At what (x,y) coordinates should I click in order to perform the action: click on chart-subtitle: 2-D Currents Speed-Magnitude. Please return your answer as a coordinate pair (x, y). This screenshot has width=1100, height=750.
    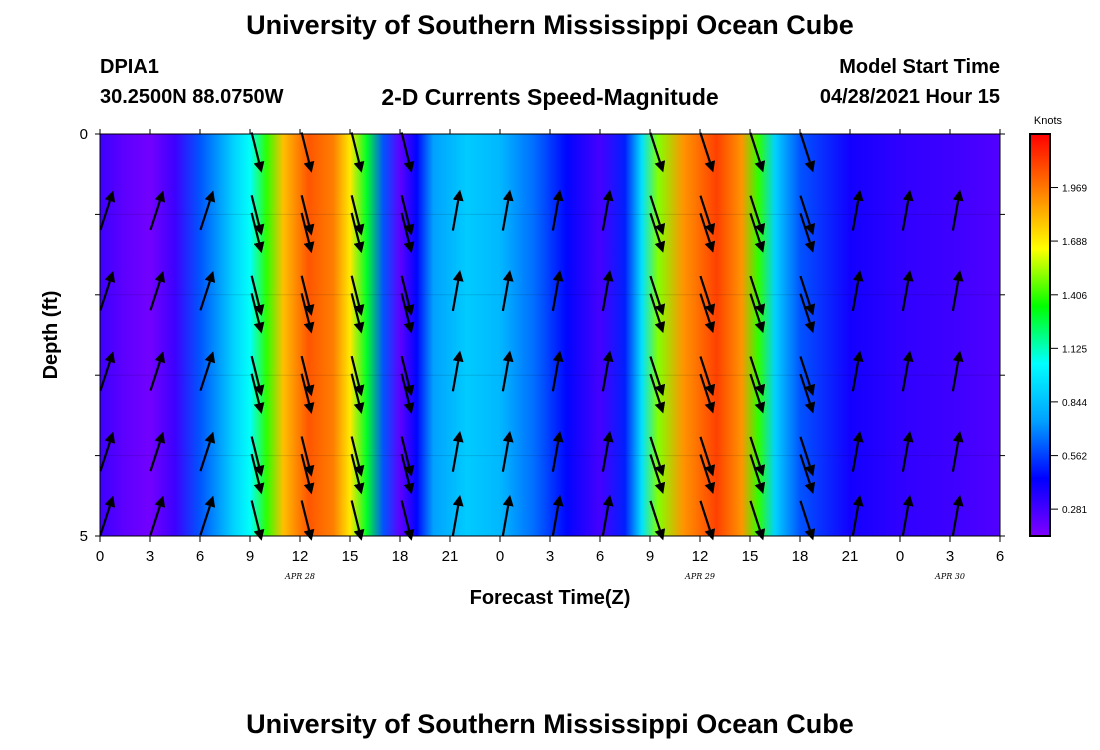
    Looking at the image, I should click on (550, 97).